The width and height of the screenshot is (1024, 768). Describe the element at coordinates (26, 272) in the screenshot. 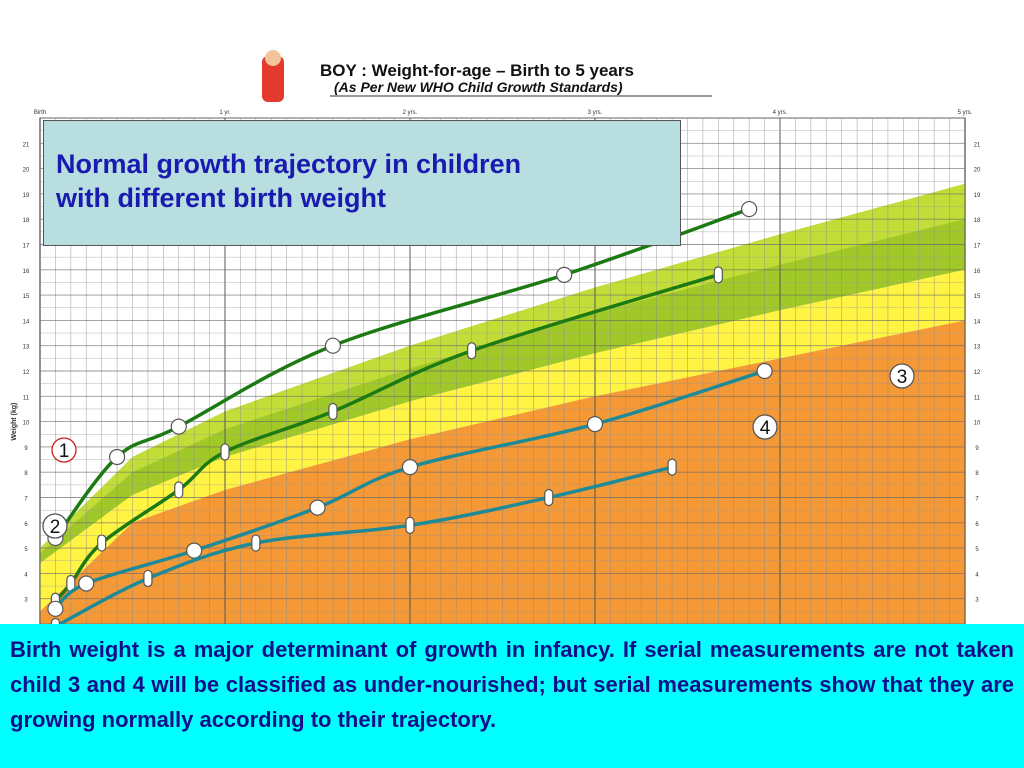

I see `y-tick-label-left: 16` at that location.